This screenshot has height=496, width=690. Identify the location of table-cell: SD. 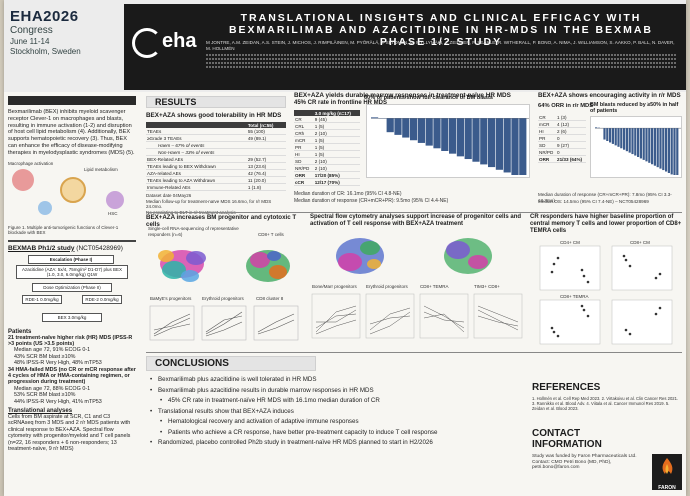
(547, 145).